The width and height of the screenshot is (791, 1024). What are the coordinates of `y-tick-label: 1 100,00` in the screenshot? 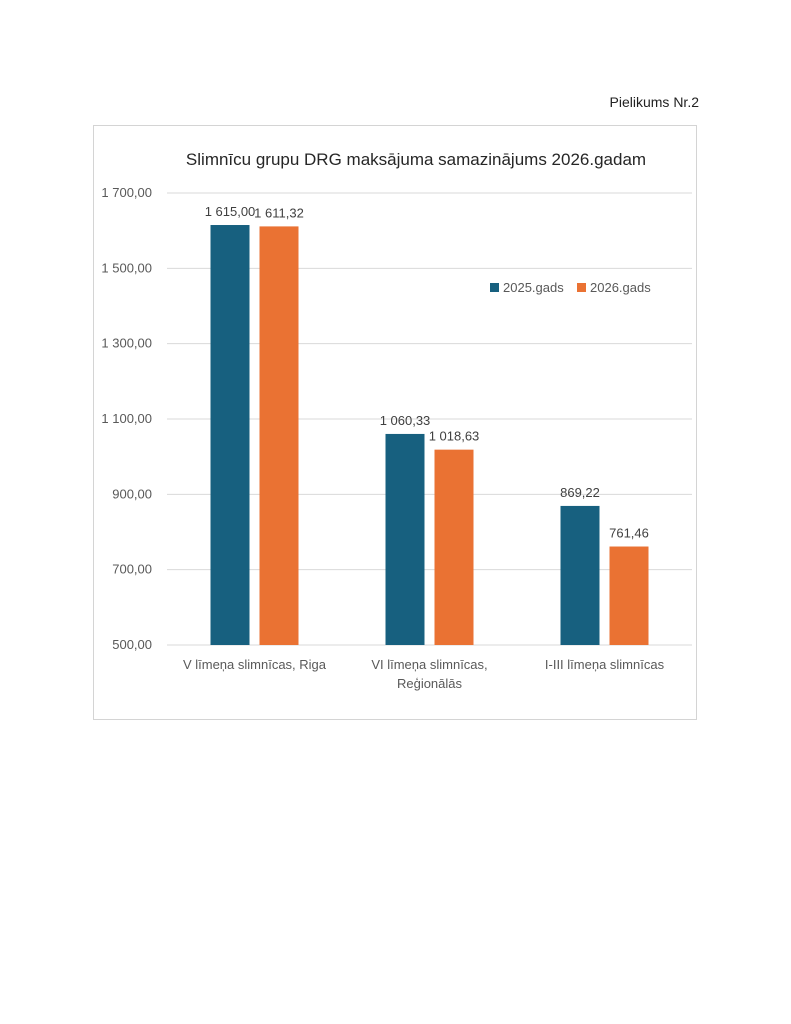 It's located at (126, 418).